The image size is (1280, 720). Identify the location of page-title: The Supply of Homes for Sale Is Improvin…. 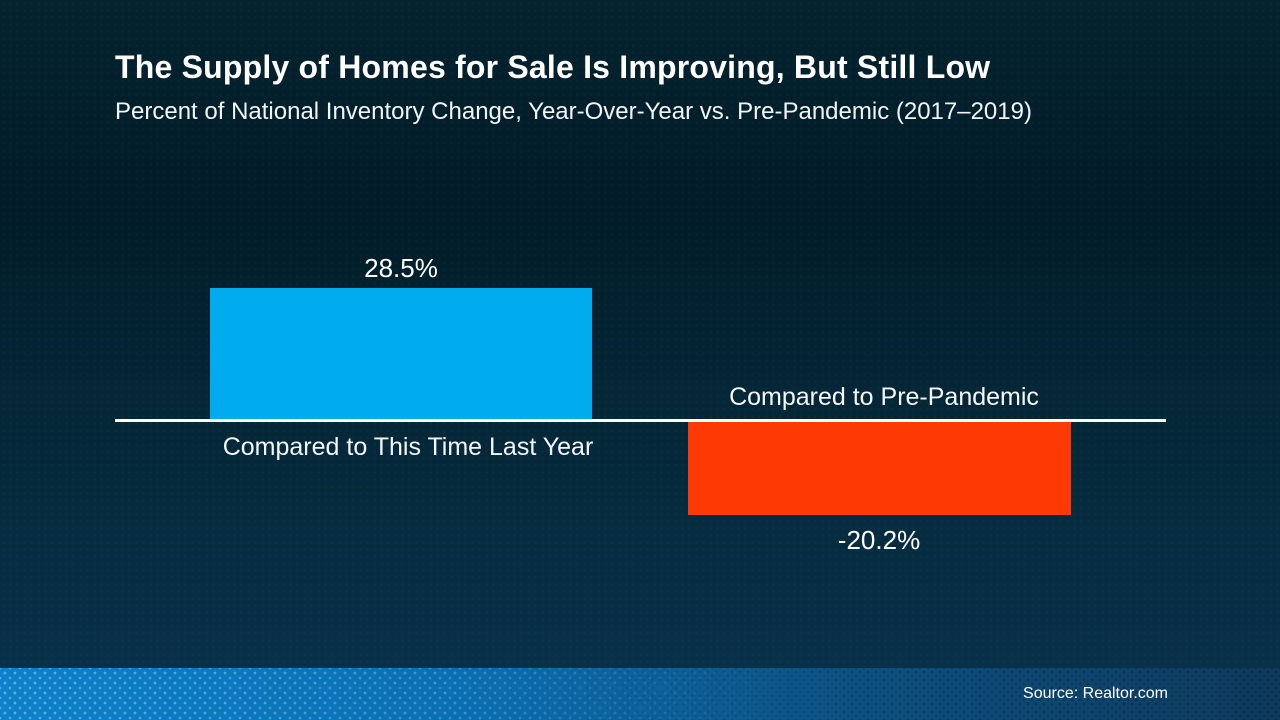
(553, 67).